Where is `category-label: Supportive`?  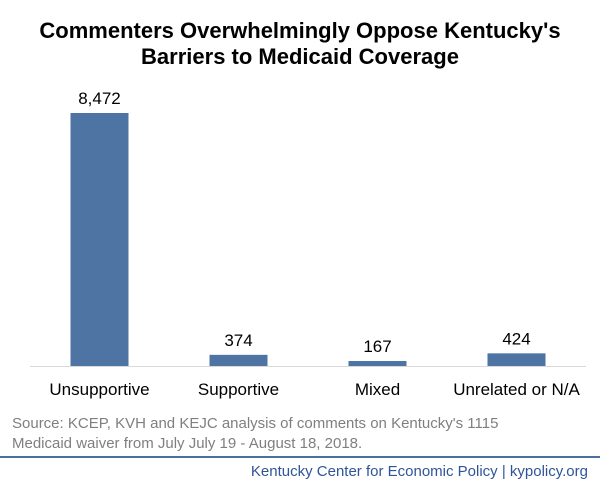
category-label: Supportive is located at coordinates (238, 389).